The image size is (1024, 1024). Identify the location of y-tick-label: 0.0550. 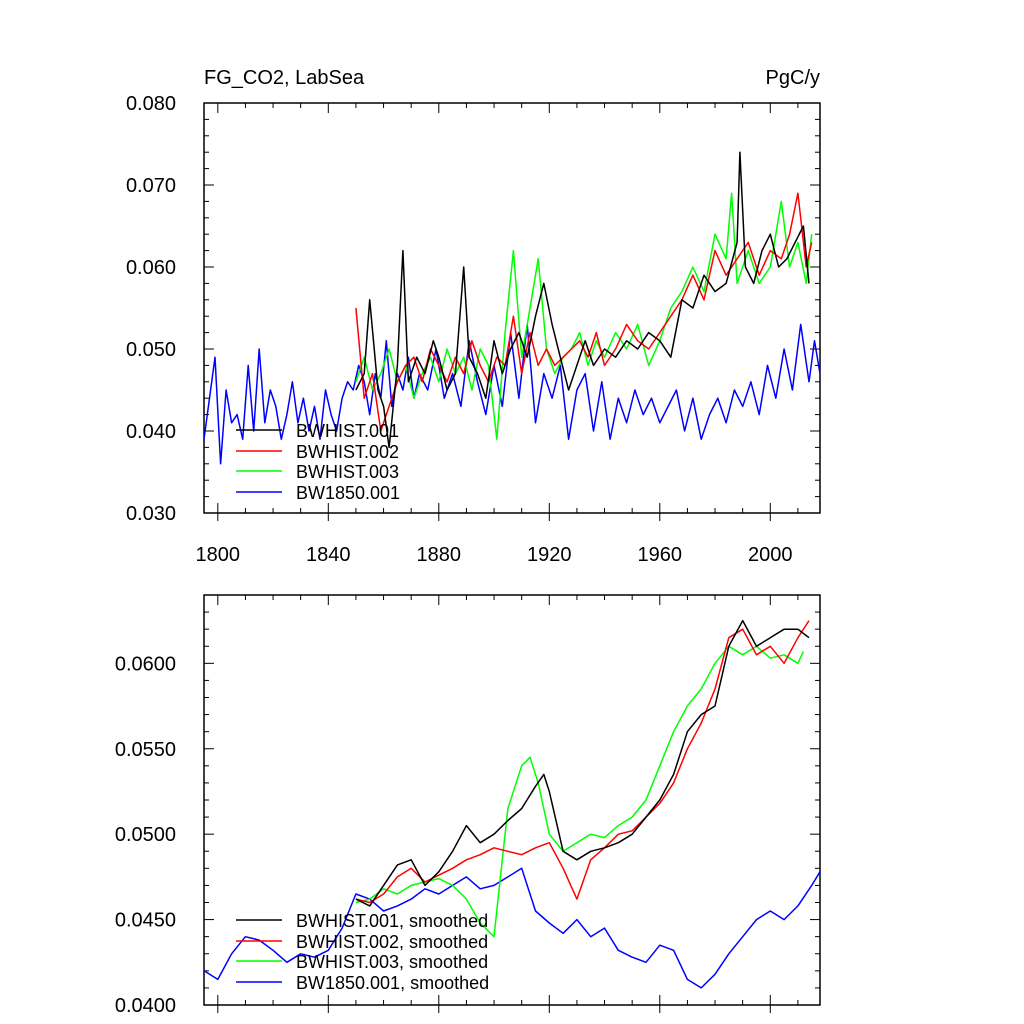
(145, 750).